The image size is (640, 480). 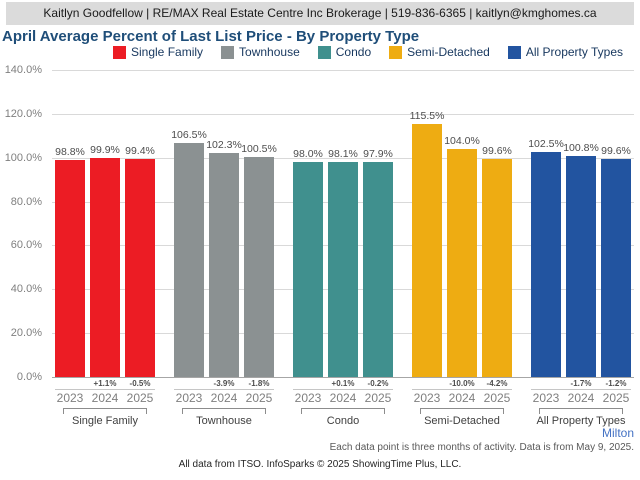 I want to click on change-row: -3.9% -1.8%, so click(x=224, y=383).